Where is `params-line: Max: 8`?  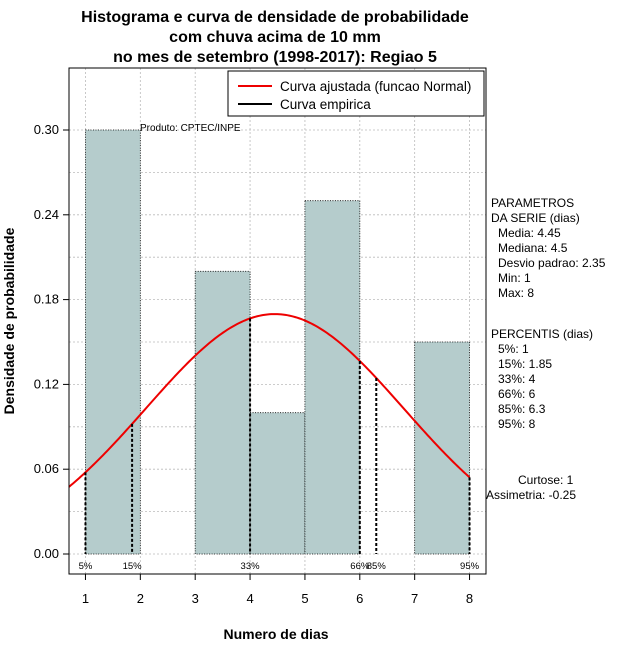 params-line: Max: 8 is located at coordinates (516, 293).